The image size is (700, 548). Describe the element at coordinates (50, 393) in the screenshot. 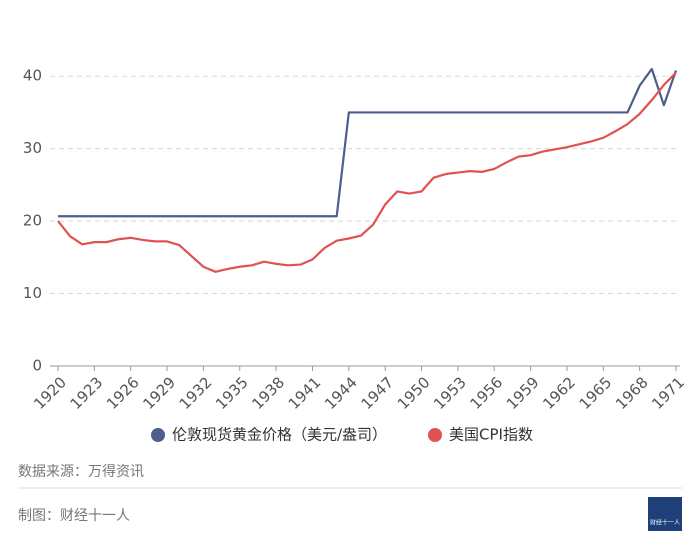

I see `x-tick-label: 1920` at that location.